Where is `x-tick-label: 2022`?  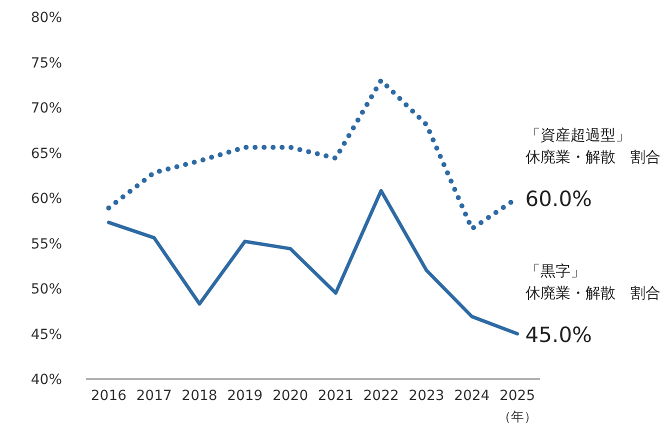
x-tick-label: 2022 is located at coordinates (381, 396).